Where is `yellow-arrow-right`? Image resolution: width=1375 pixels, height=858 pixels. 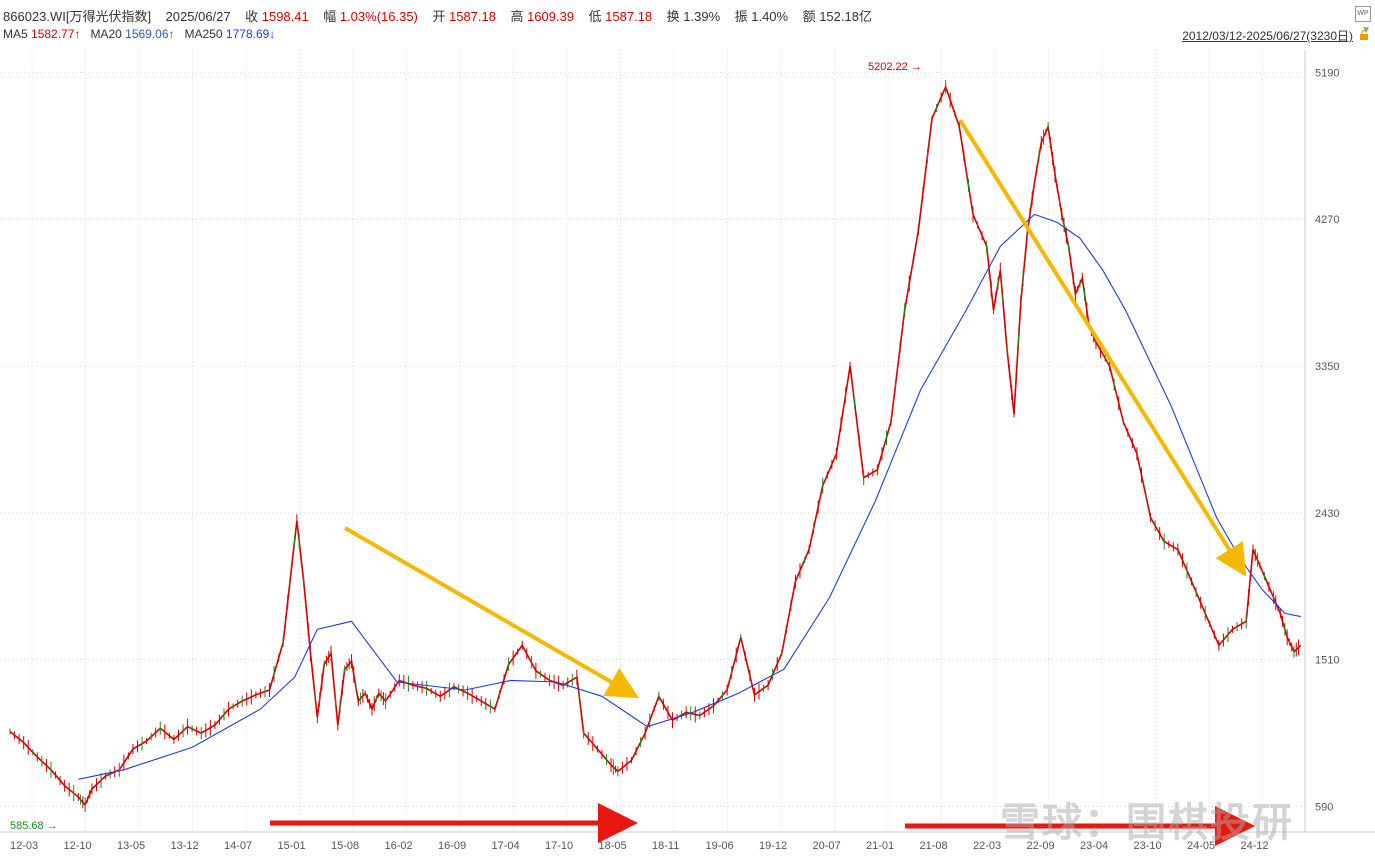
yellow-arrow-right is located at coordinates (1102, 347).